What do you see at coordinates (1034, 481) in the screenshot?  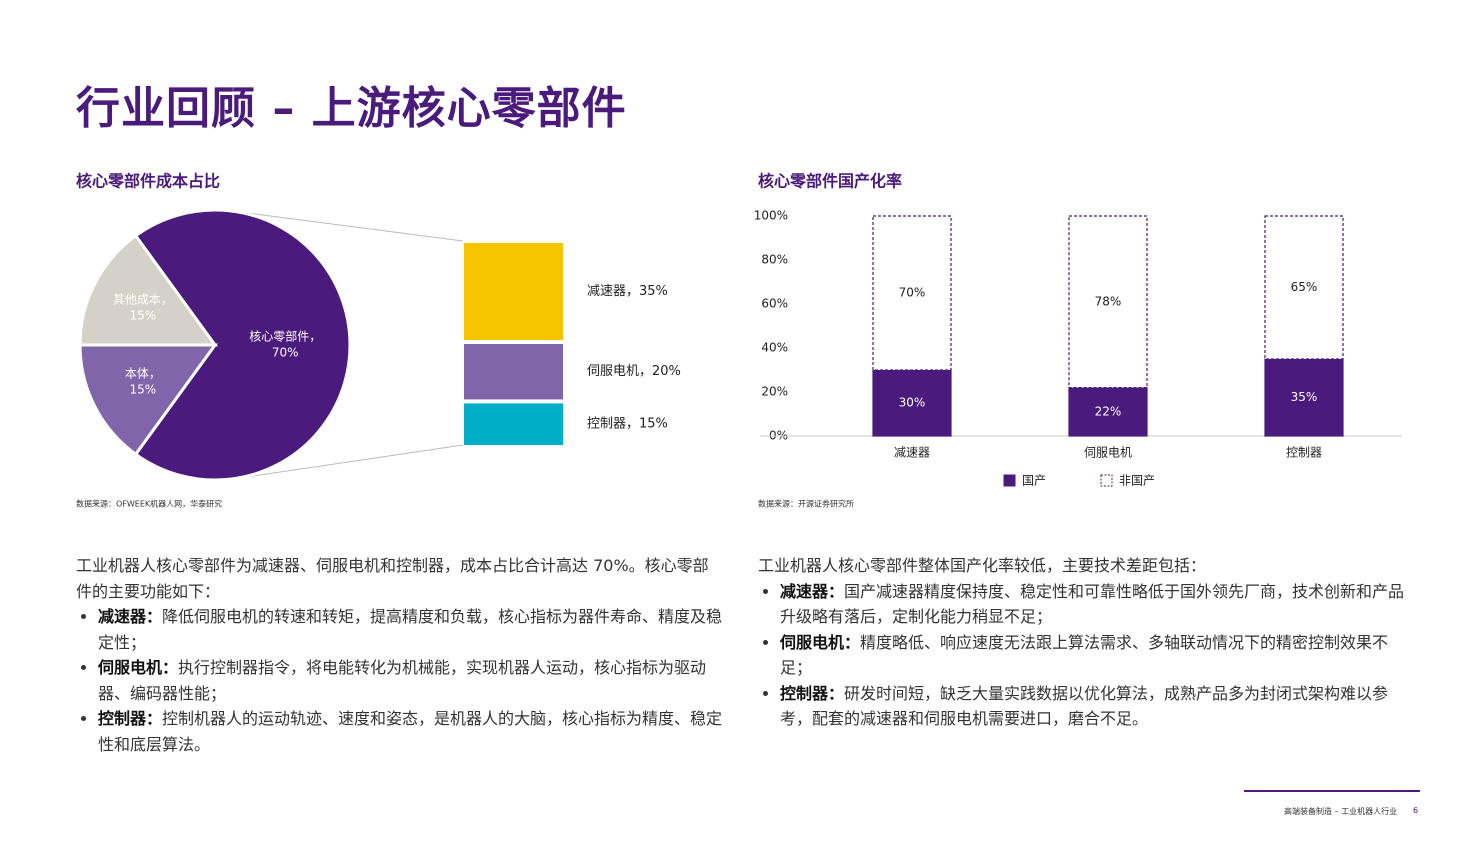 I see `legend-label: 国产` at bounding box center [1034, 481].